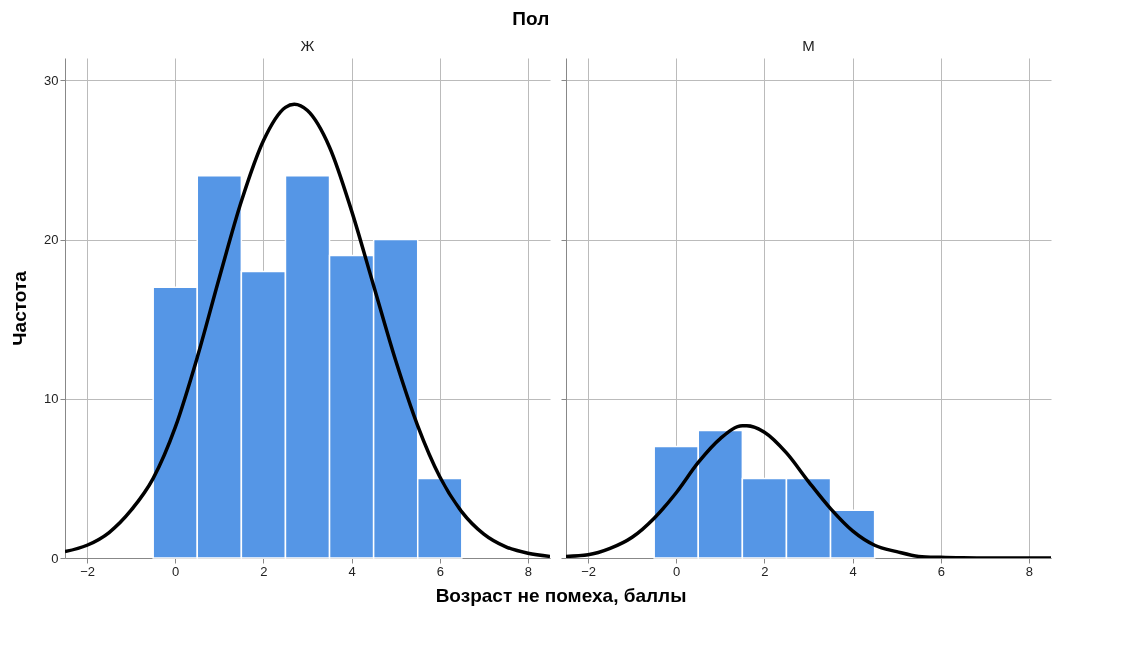 This screenshot has width=1122, height=660. I want to click on y-tick-label: 30, so click(51, 80).